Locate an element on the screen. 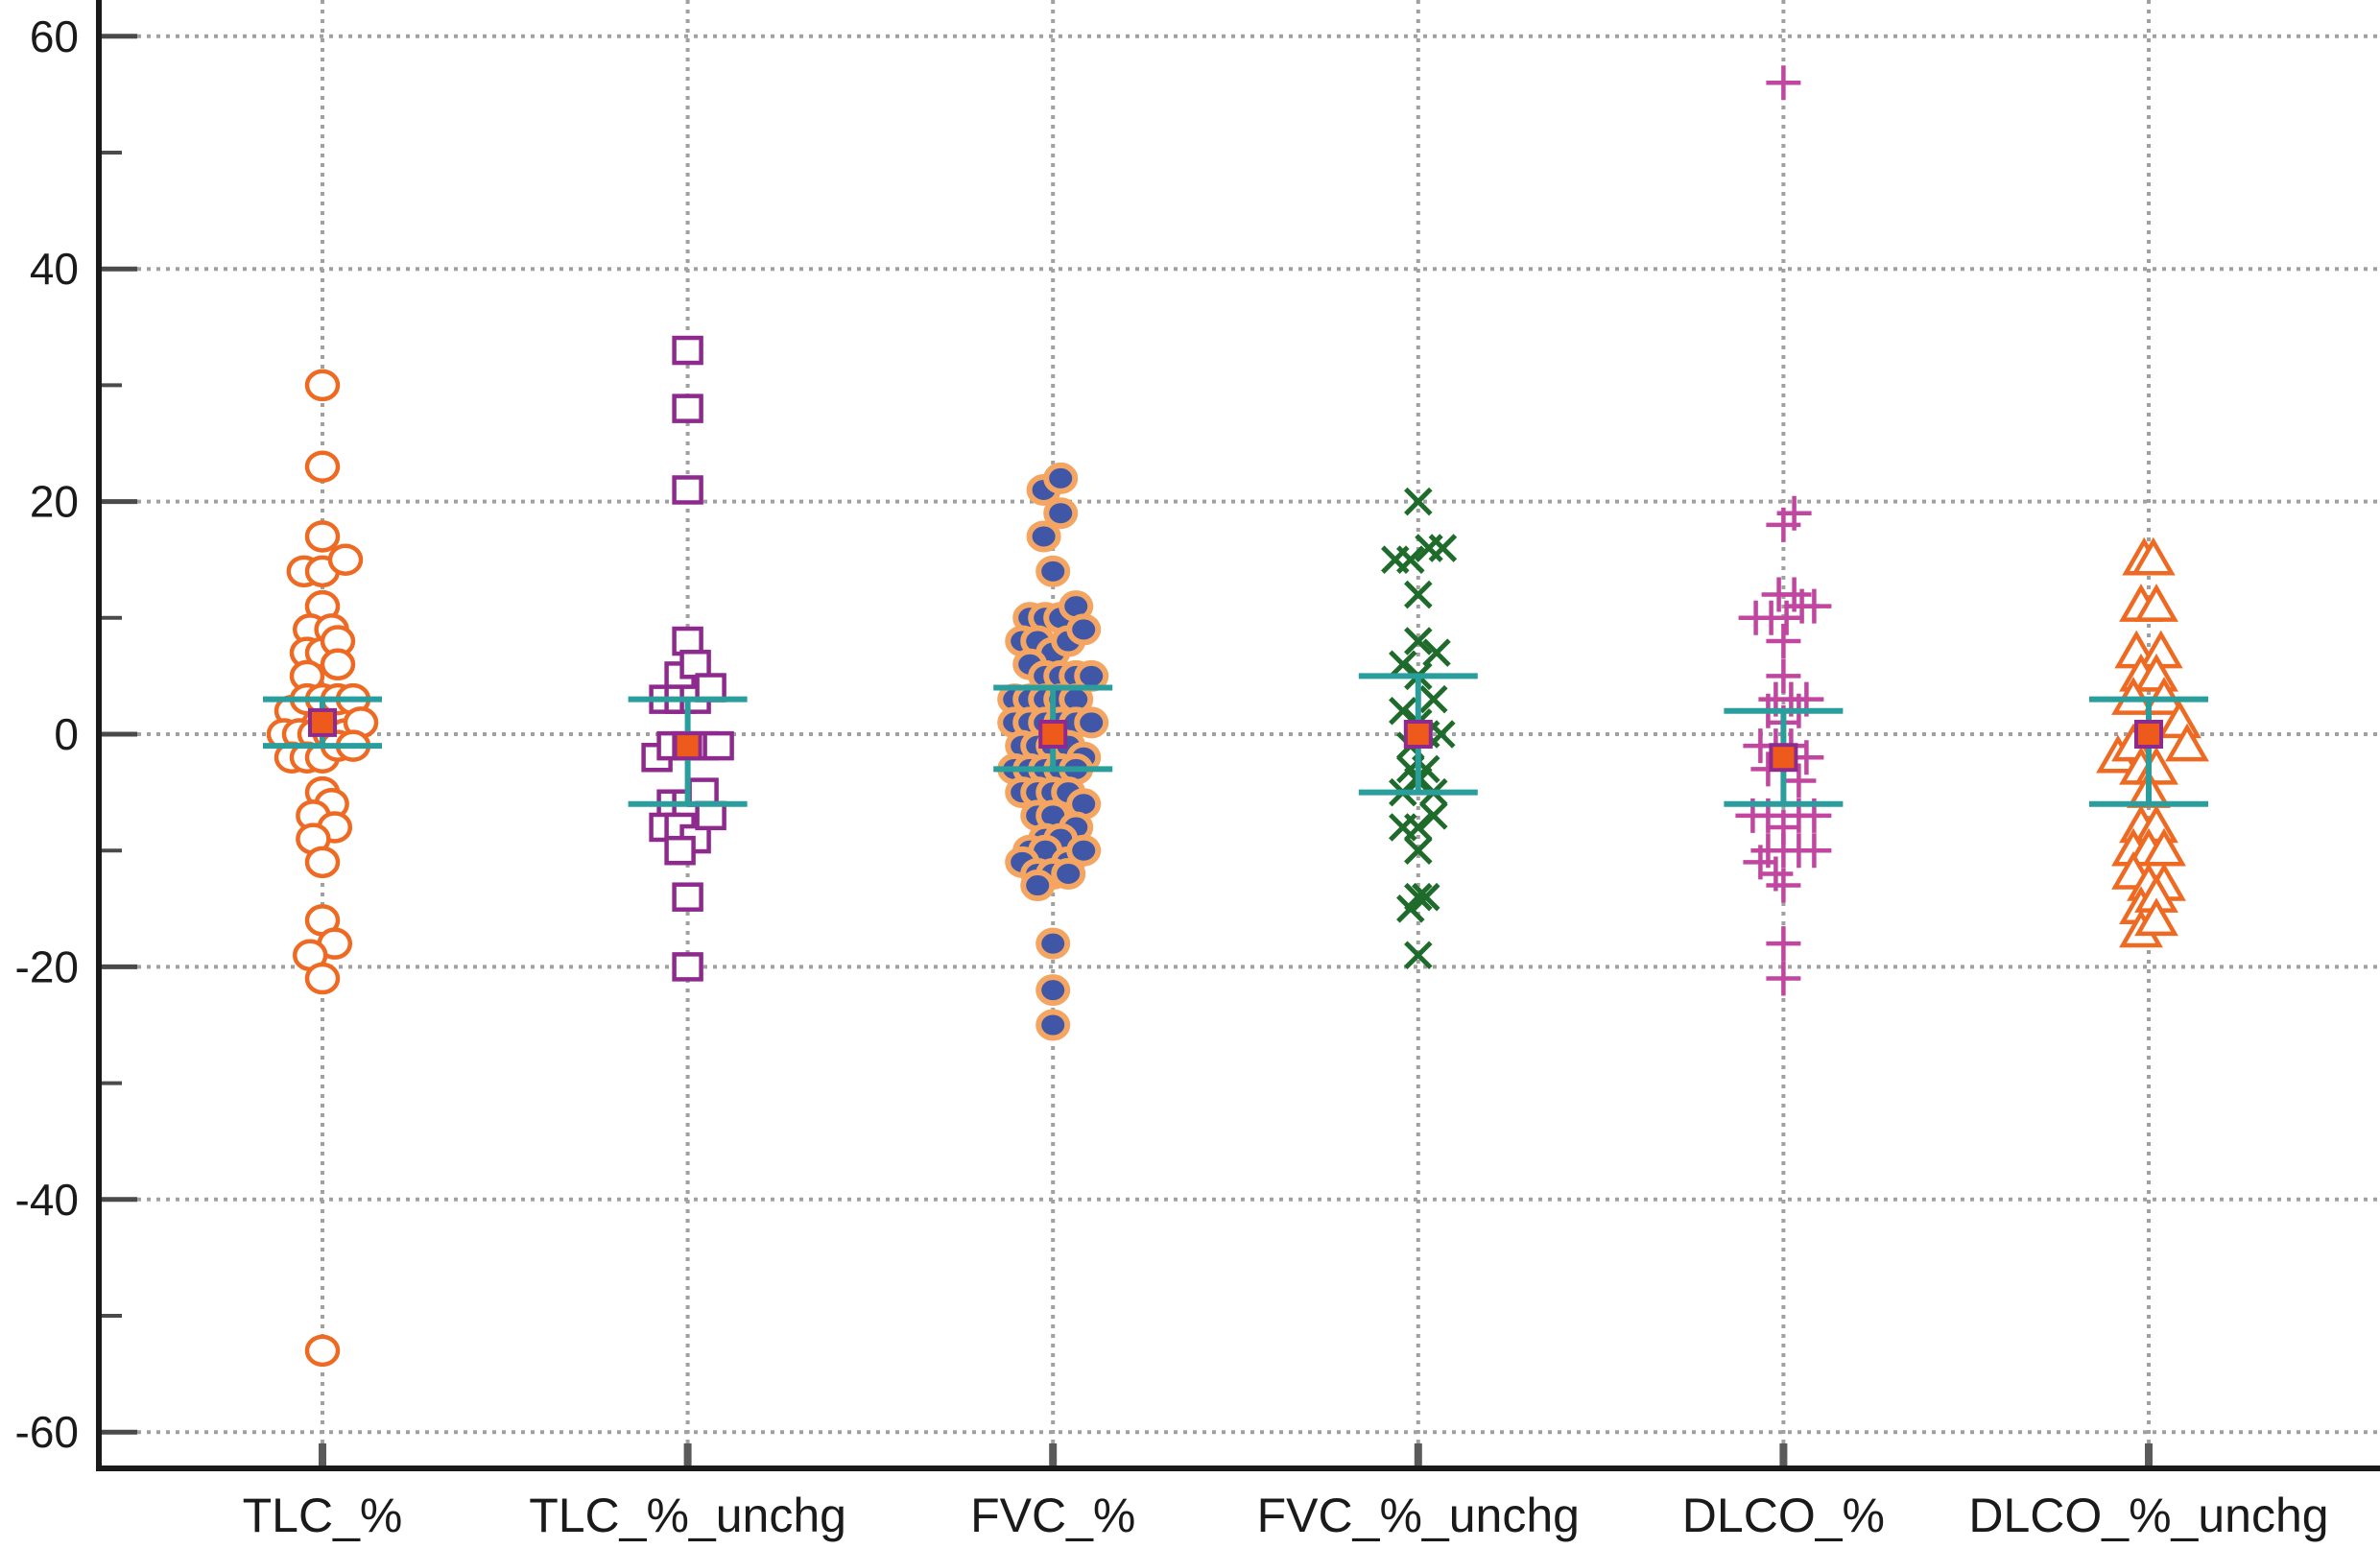 The image size is (2380, 1549). x-category-label: FVC_%_unchg is located at coordinates (1419, 1515).